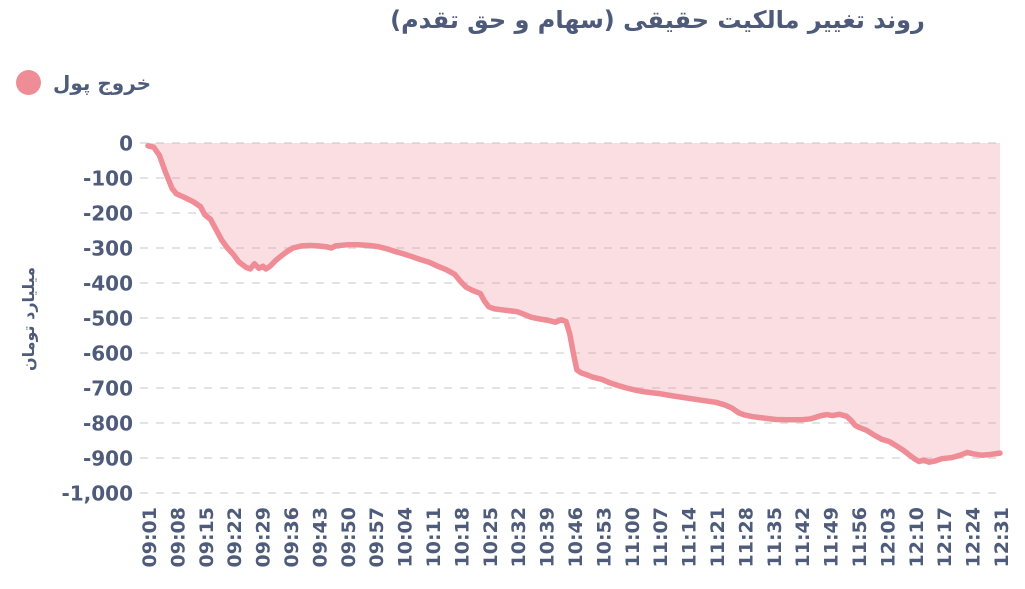 The image size is (1025, 589). Describe the element at coordinates (108, 354) in the screenshot. I see `svg-text: -600` at that location.